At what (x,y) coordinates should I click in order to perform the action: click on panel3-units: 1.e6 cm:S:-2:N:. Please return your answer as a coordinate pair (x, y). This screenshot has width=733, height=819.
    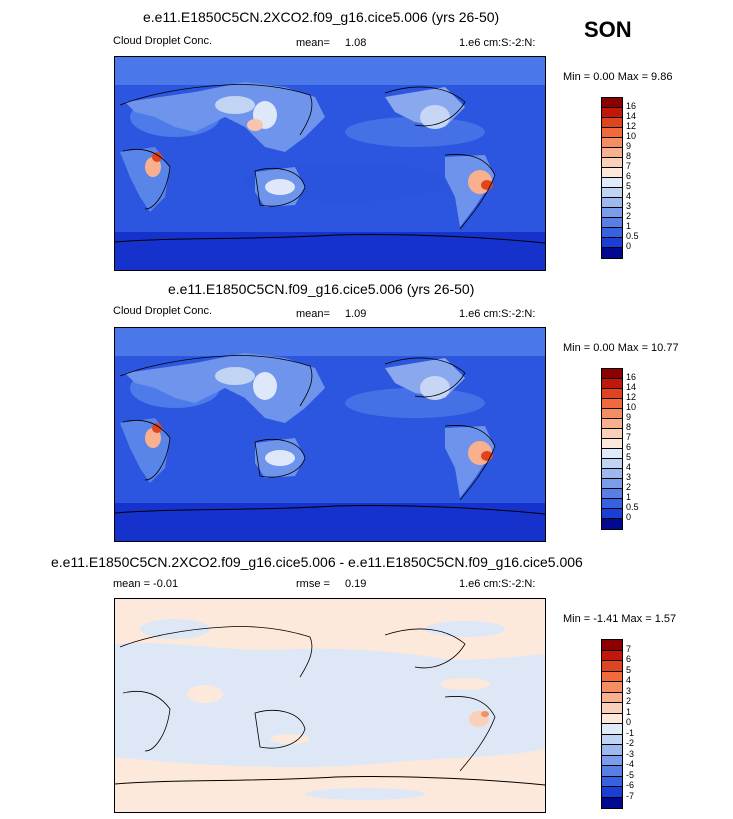
    Looking at the image, I should click on (497, 584).